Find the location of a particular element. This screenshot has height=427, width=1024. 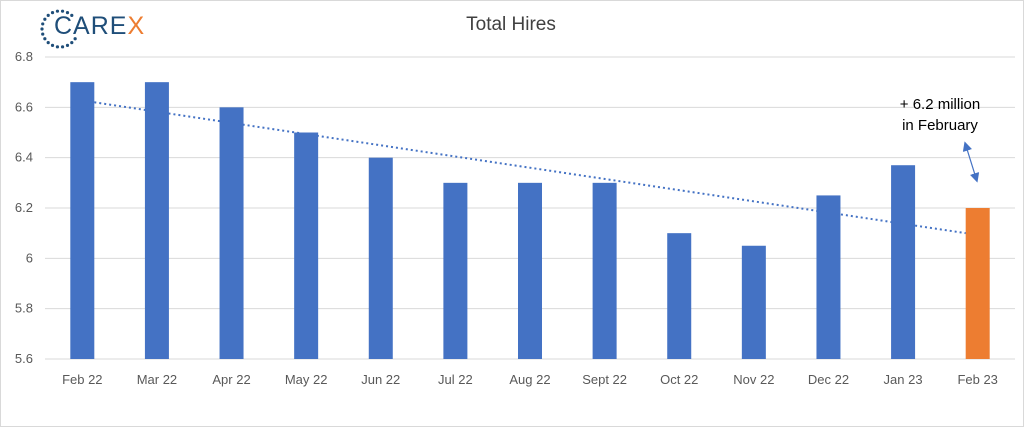

x-tick-label: Nov 22 is located at coordinates (753, 379).